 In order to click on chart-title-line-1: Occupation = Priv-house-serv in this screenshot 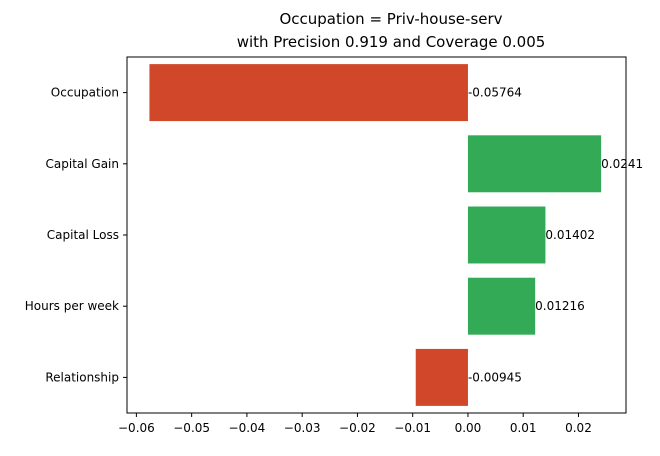, I will do `click(390, 19)`.